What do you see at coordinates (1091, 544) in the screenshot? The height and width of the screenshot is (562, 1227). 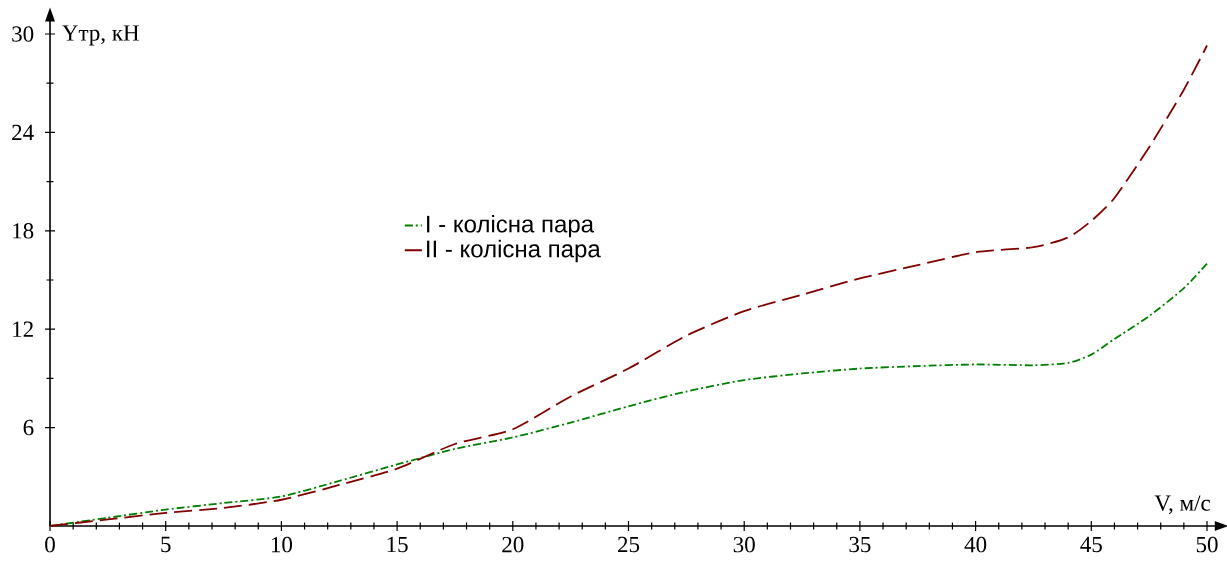 I see `x-tick-label: 45` at bounding box center [1091, 544].